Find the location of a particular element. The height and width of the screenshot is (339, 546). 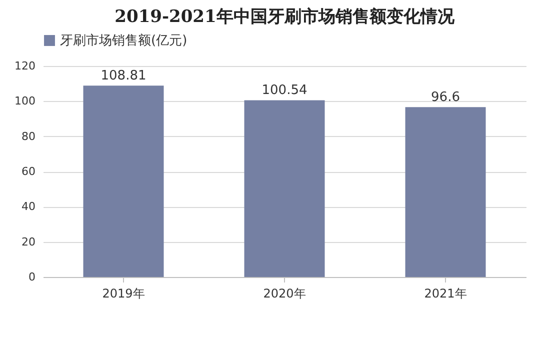

x-tick-label: 2020年 is located at coordinates (284, 293).